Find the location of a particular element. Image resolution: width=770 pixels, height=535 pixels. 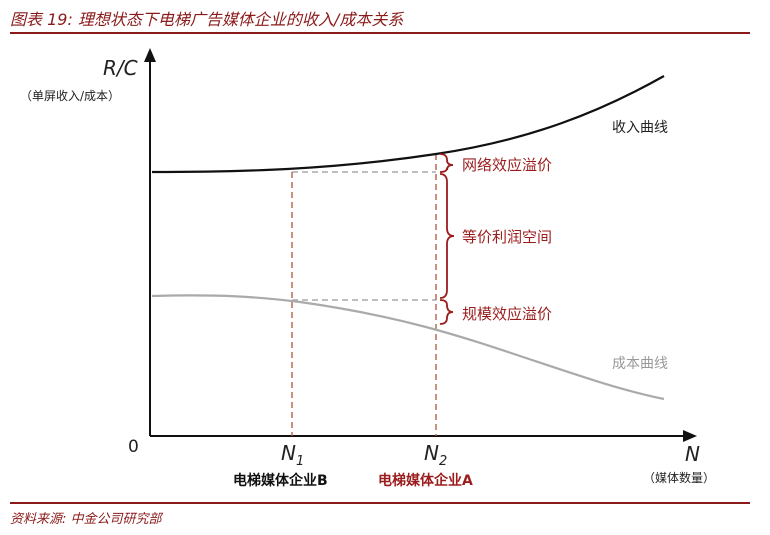

y-axis-label: R/C is located at coordinates (120, 68).